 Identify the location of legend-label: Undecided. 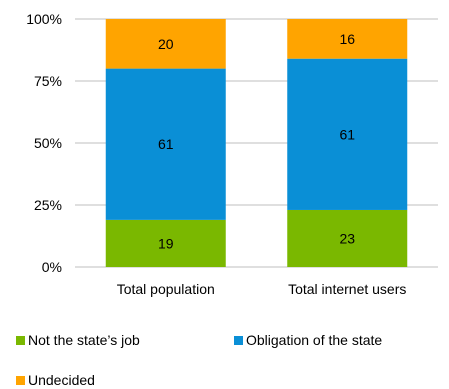
(61, 380).